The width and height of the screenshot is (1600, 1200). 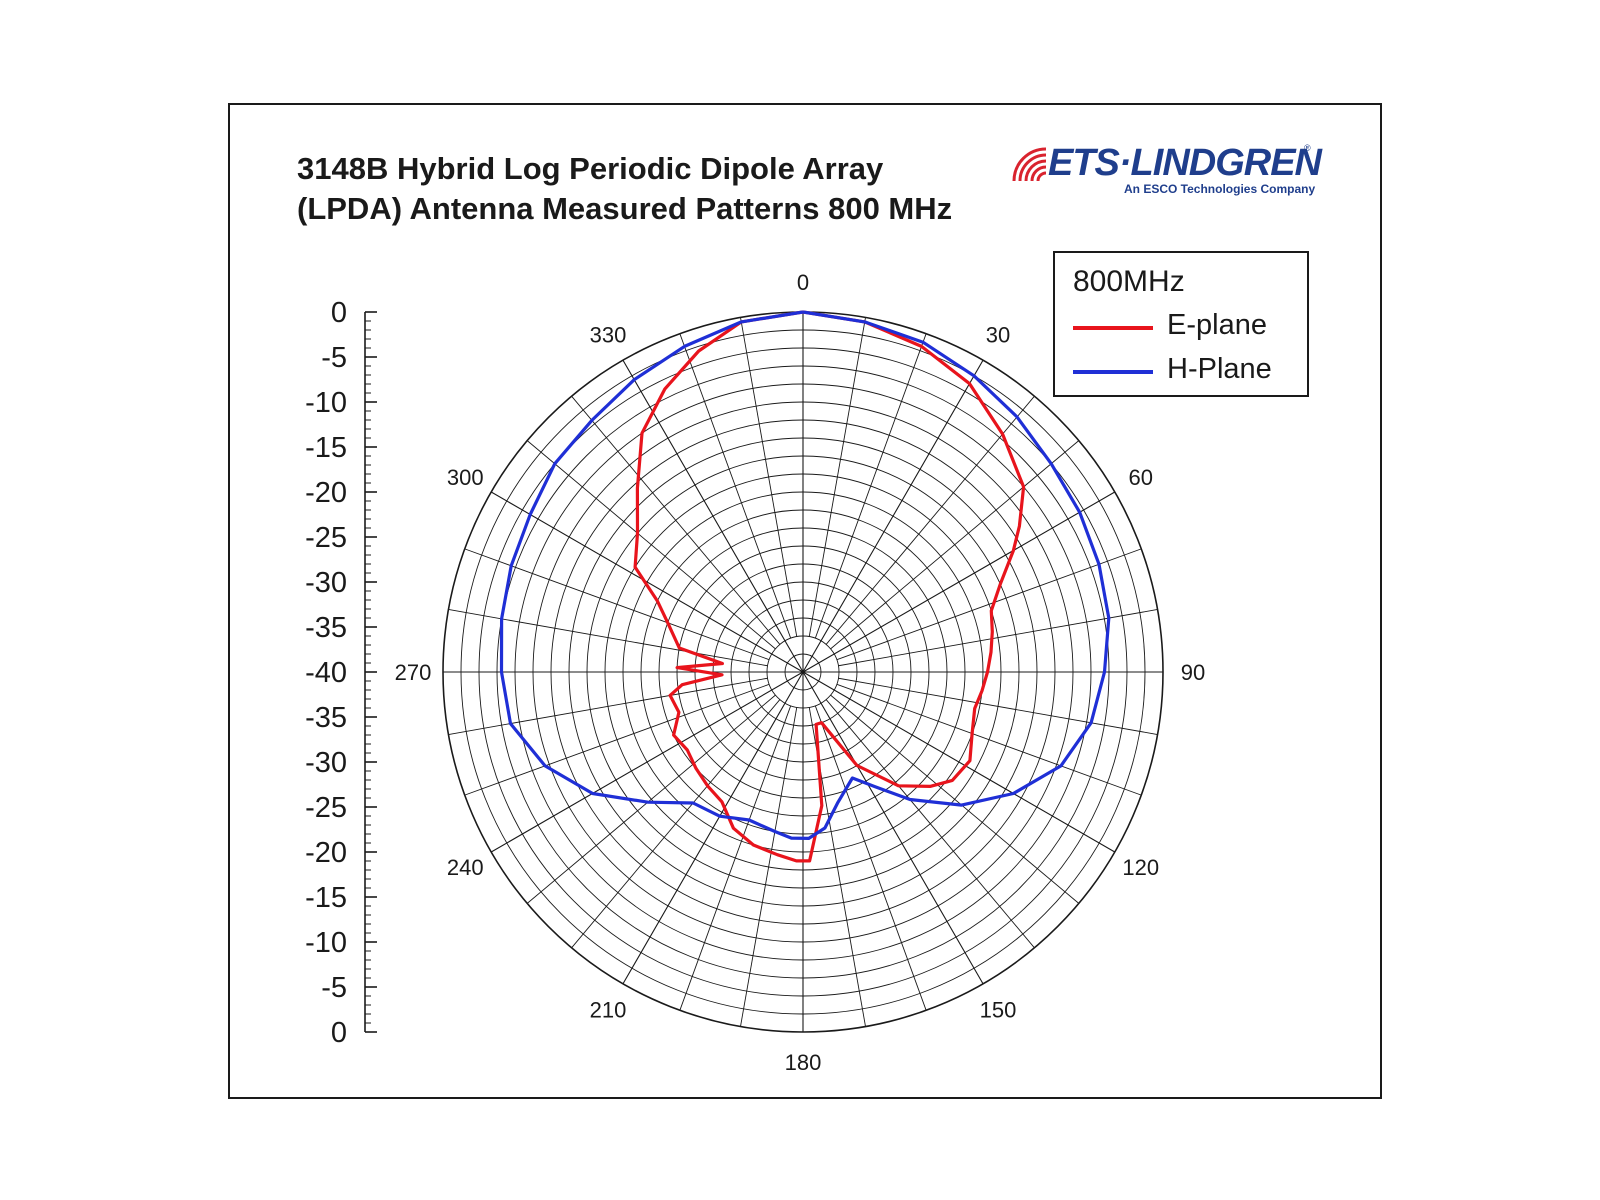 I want to click on logo-registered-mark: ®, so click(x=1307, y=148).